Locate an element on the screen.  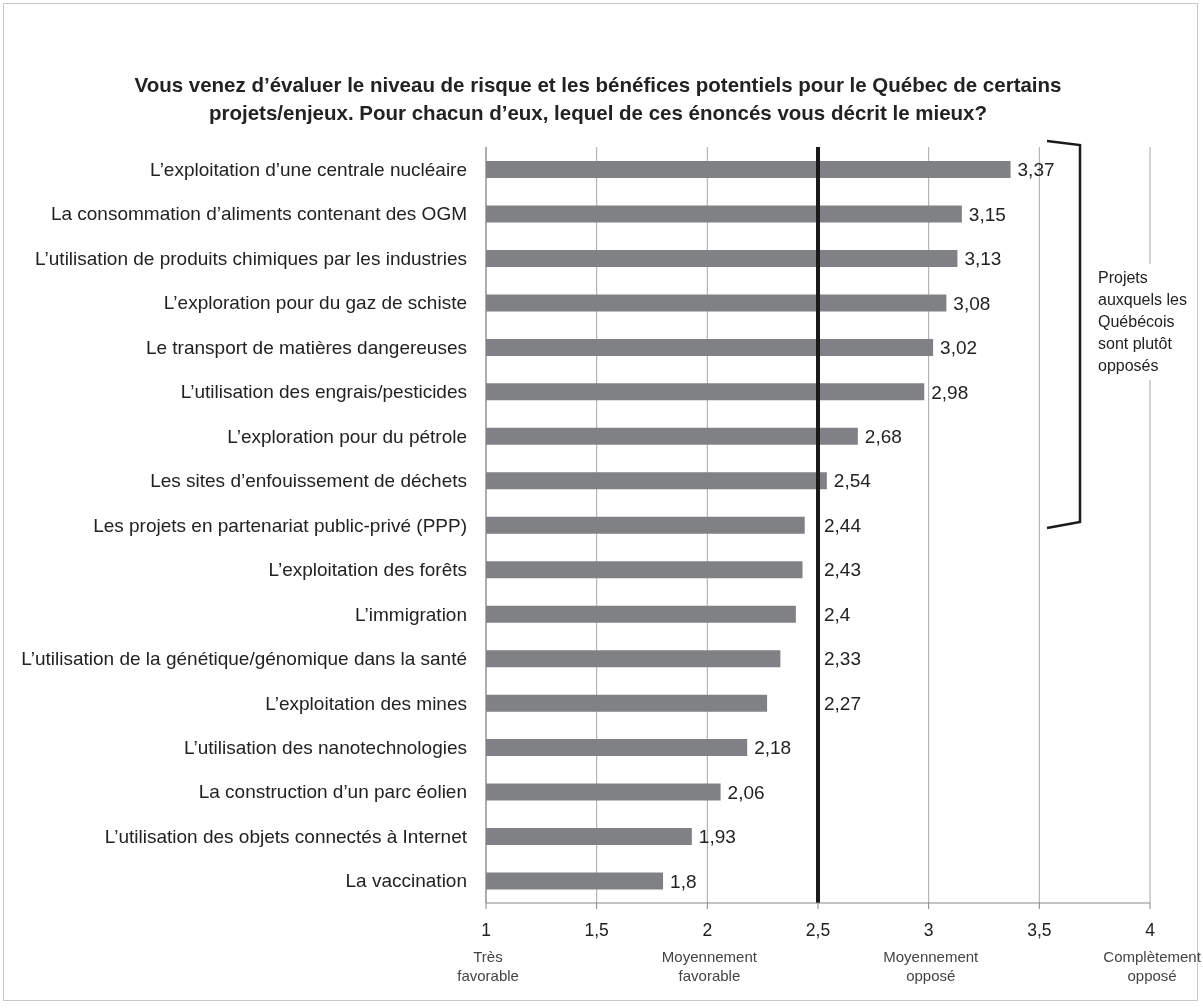
data-label: 1,8 is located at coordinates (683, 881).